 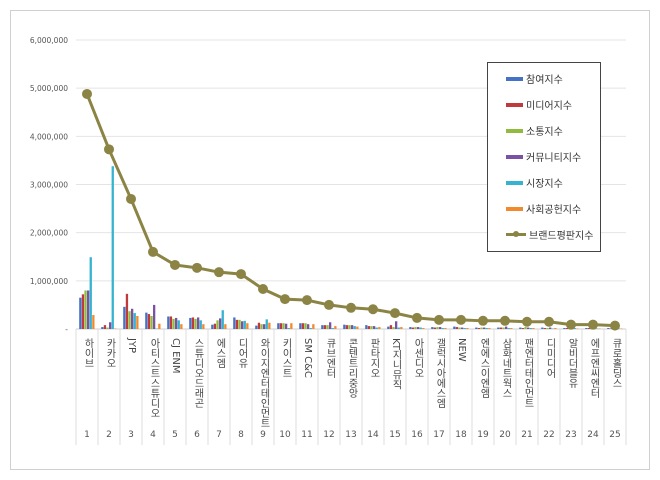 I want to click on legend: 참여지수 미디어지수 소통지수 커뮤니티지수 시장지수 사회공헌지수 브랜드평판지수, so click(x=544, y=157).